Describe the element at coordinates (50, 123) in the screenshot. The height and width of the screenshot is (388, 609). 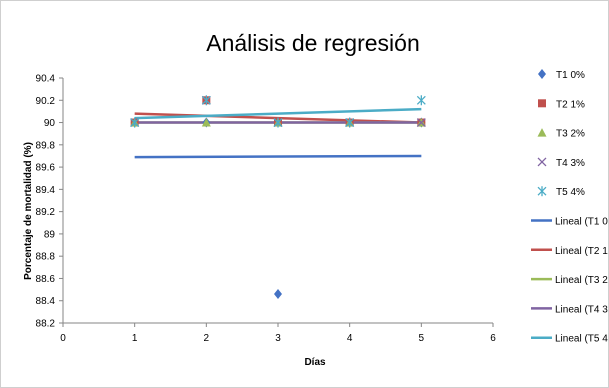
I see `y-tick-label: 90` at that location.